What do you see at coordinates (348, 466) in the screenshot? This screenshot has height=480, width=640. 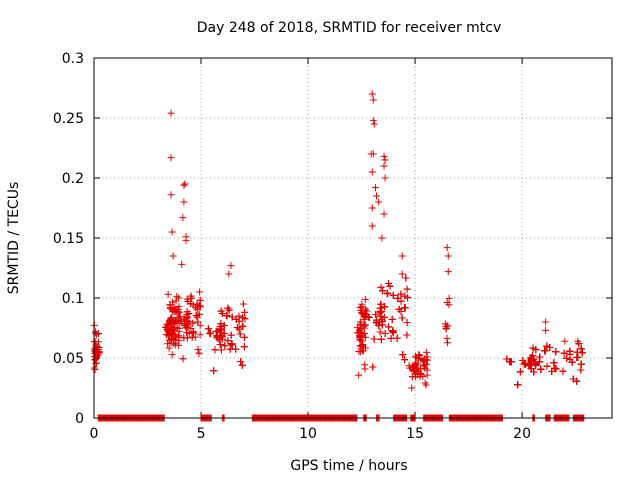 I see `x-axis-label: GPS time / hours` at bounding box center [348, 466].